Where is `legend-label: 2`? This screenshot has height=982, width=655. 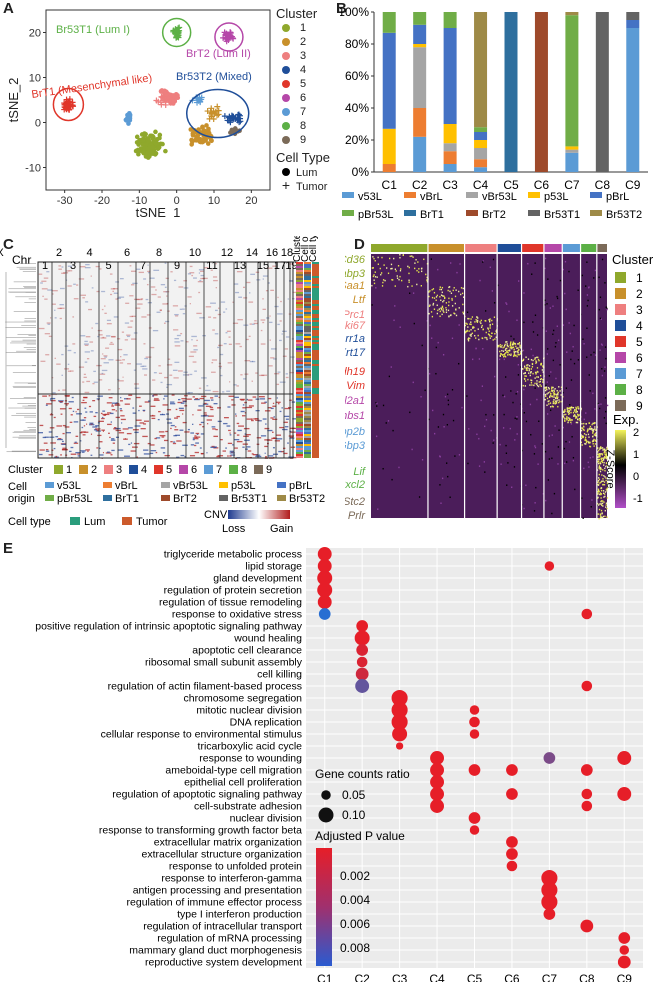 legend-label: 2 is located at coordinates (639, 294).